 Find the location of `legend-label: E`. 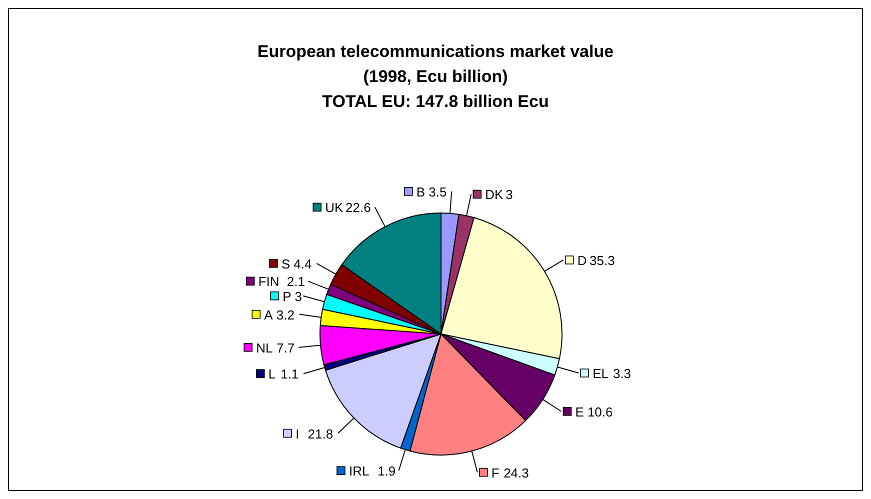

legend-label: E is located at coordinates (579, 412).